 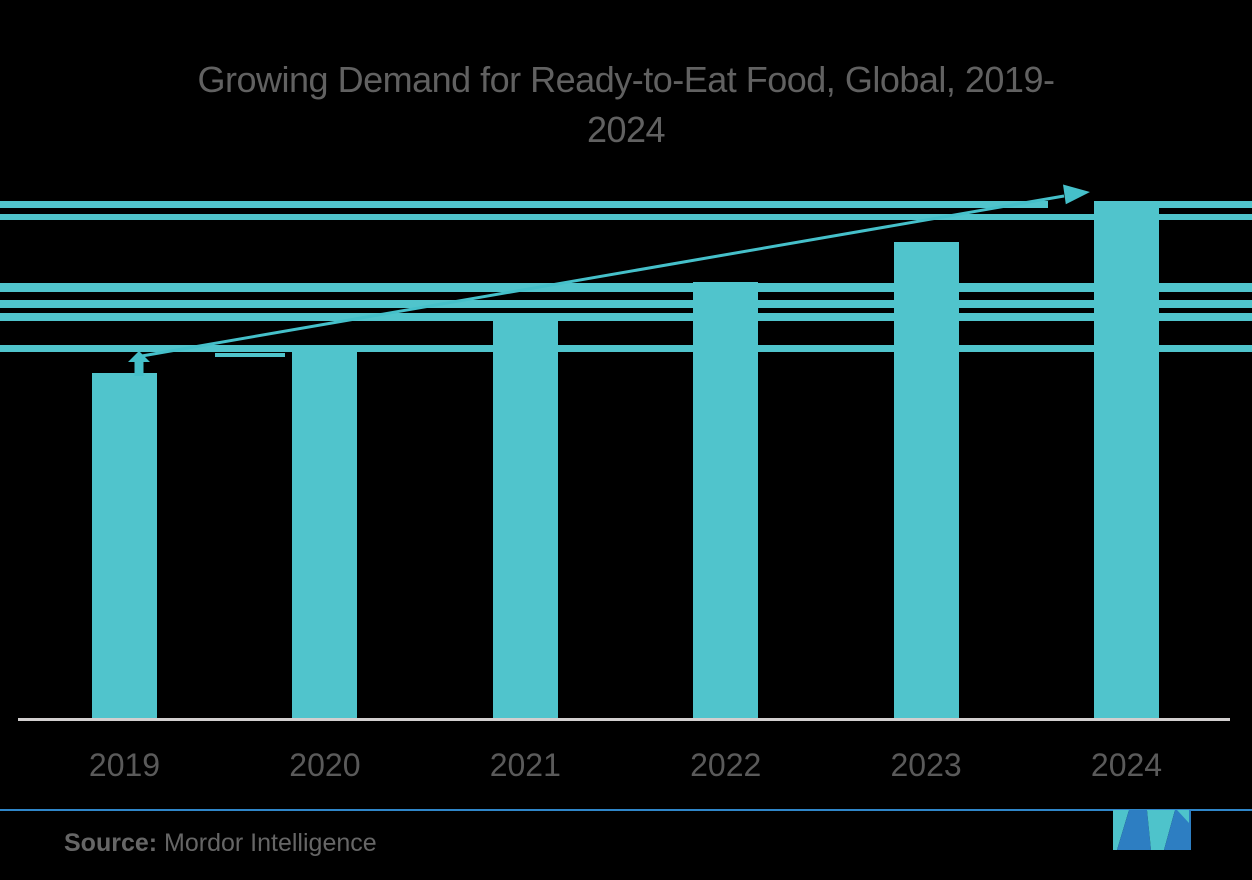 What do you see at coordinates (111, 843) in the screenshot?
I see `source-label: Source:` at bounding box center [111, 843].